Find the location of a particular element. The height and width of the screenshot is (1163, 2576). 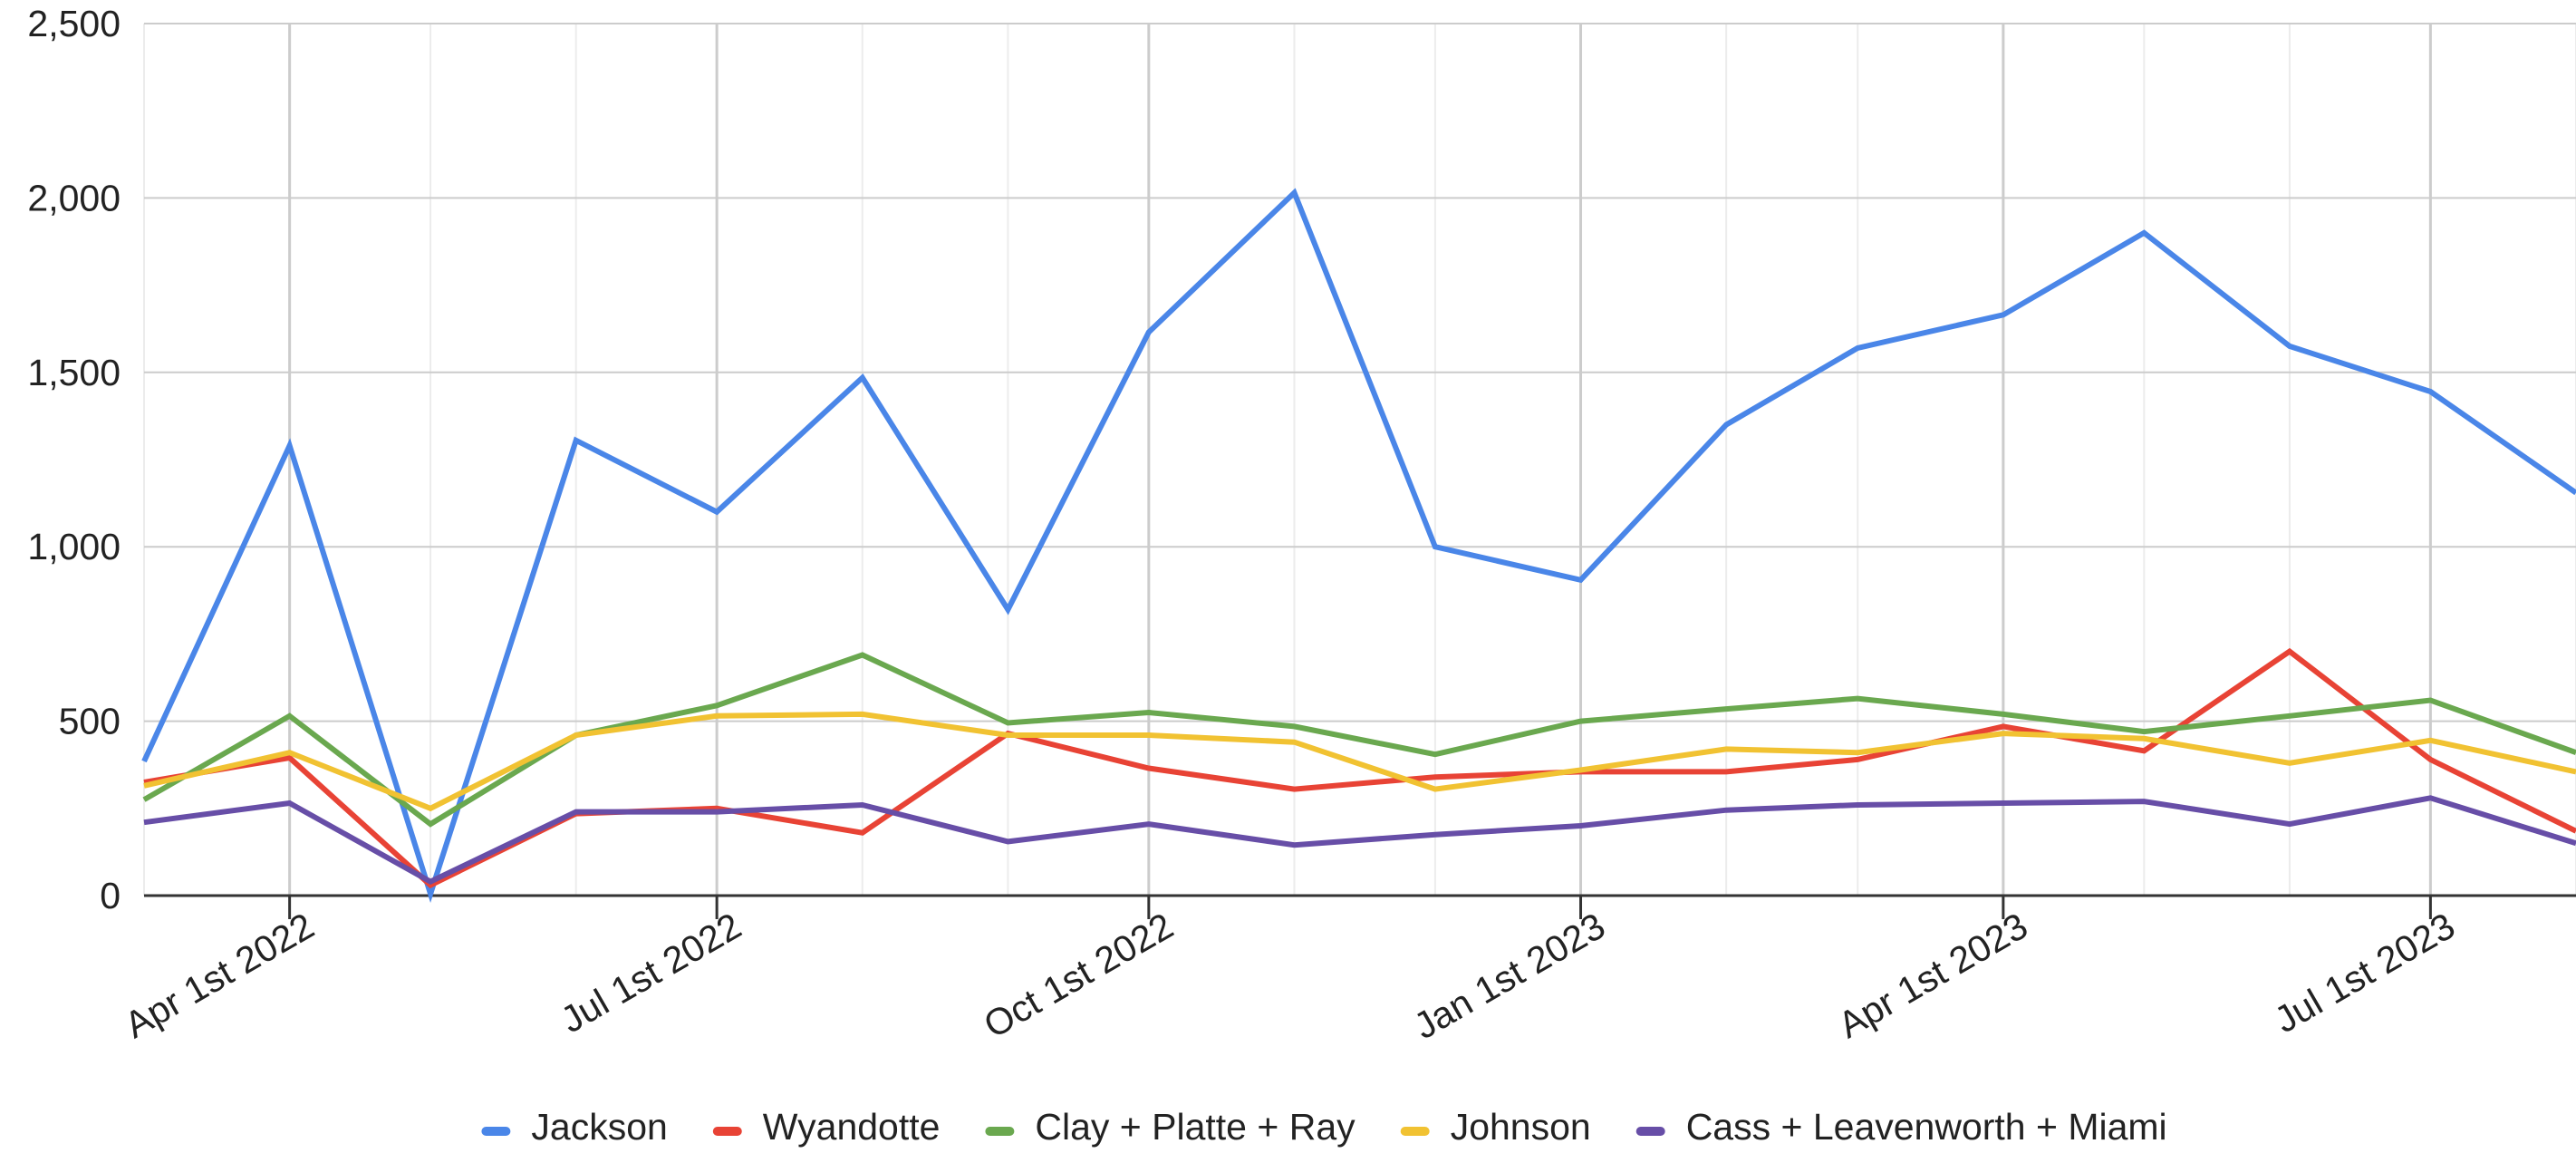

legend-item: Wyandotte is located at coordinates (826, 1127).